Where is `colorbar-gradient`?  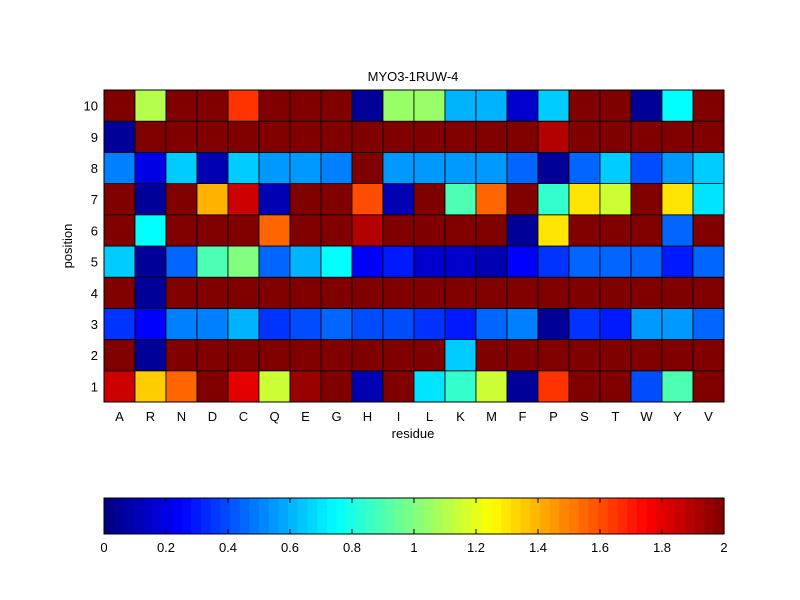 colorbar-gradient is located at coordinates (414, 516).